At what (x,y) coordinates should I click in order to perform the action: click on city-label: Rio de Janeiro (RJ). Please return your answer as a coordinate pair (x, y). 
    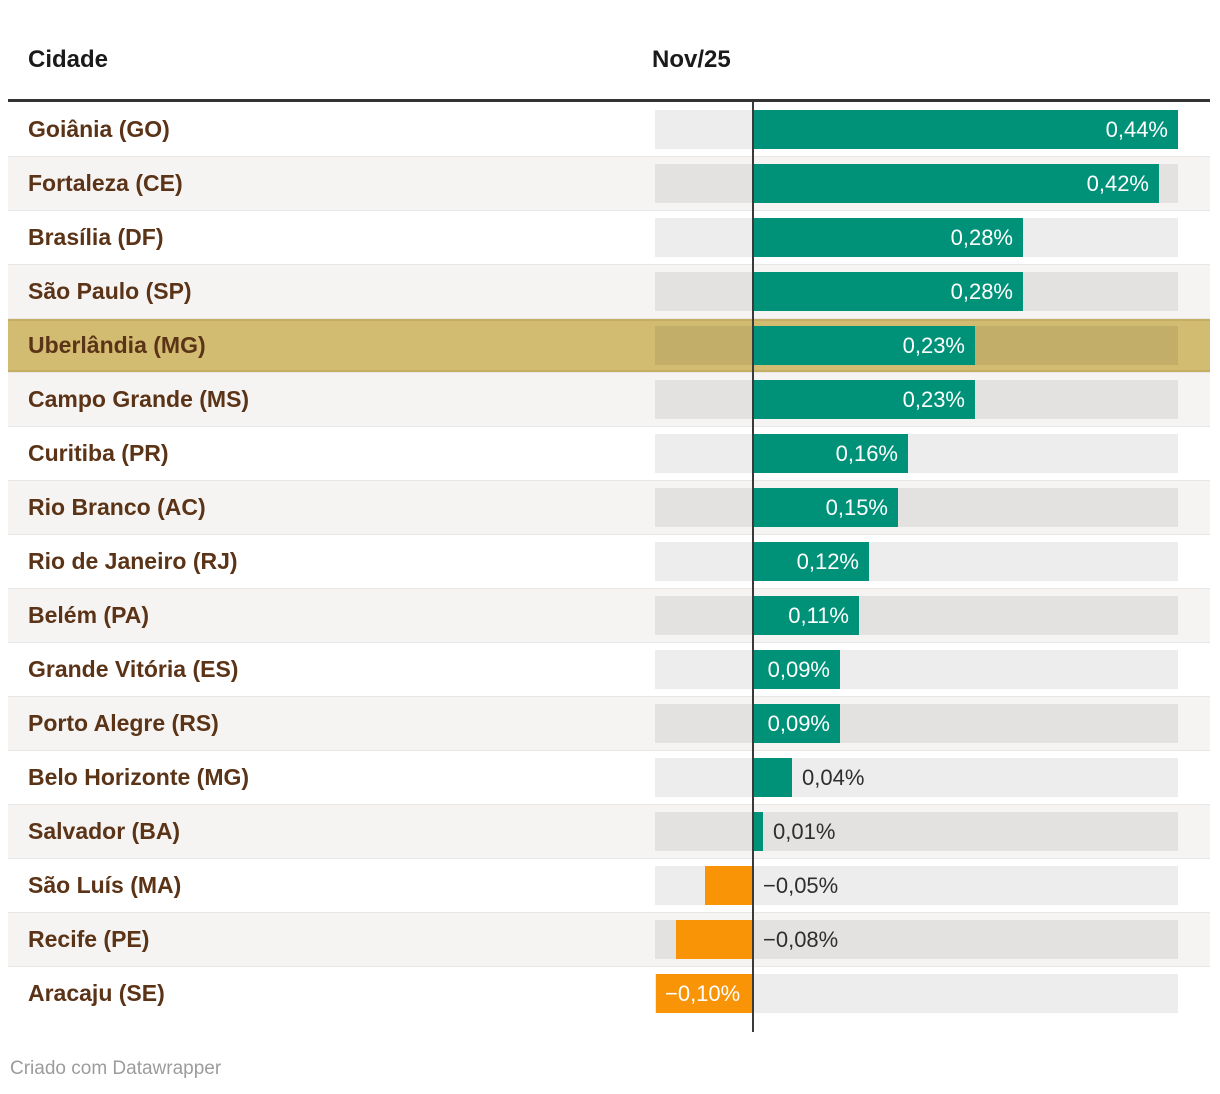
    Looking at the image, I should click on (133, 561).